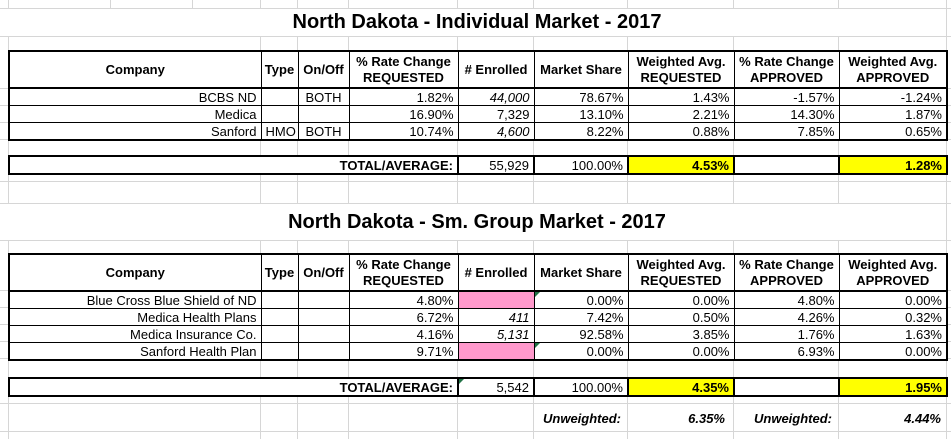  I want to click on cell-weighted-avg-approved: 0.32%, so click(893, 317).